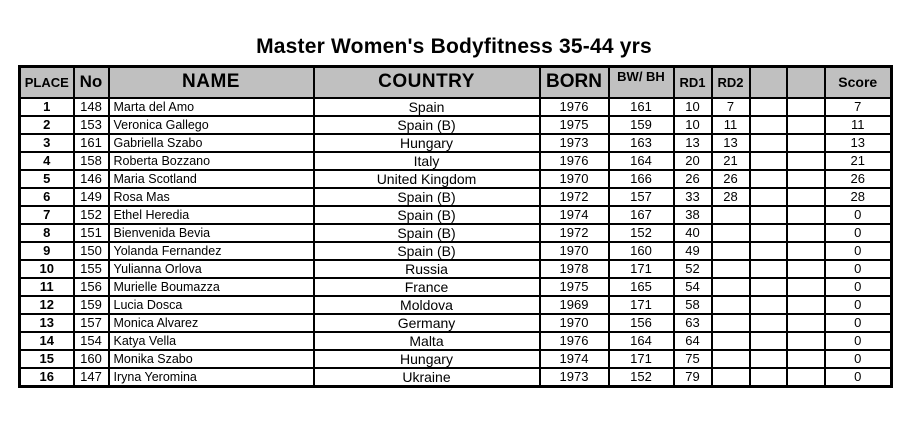  Describe the element at coordinates (426, 286) in the screenshot. I see `cell-country: France` at that location.